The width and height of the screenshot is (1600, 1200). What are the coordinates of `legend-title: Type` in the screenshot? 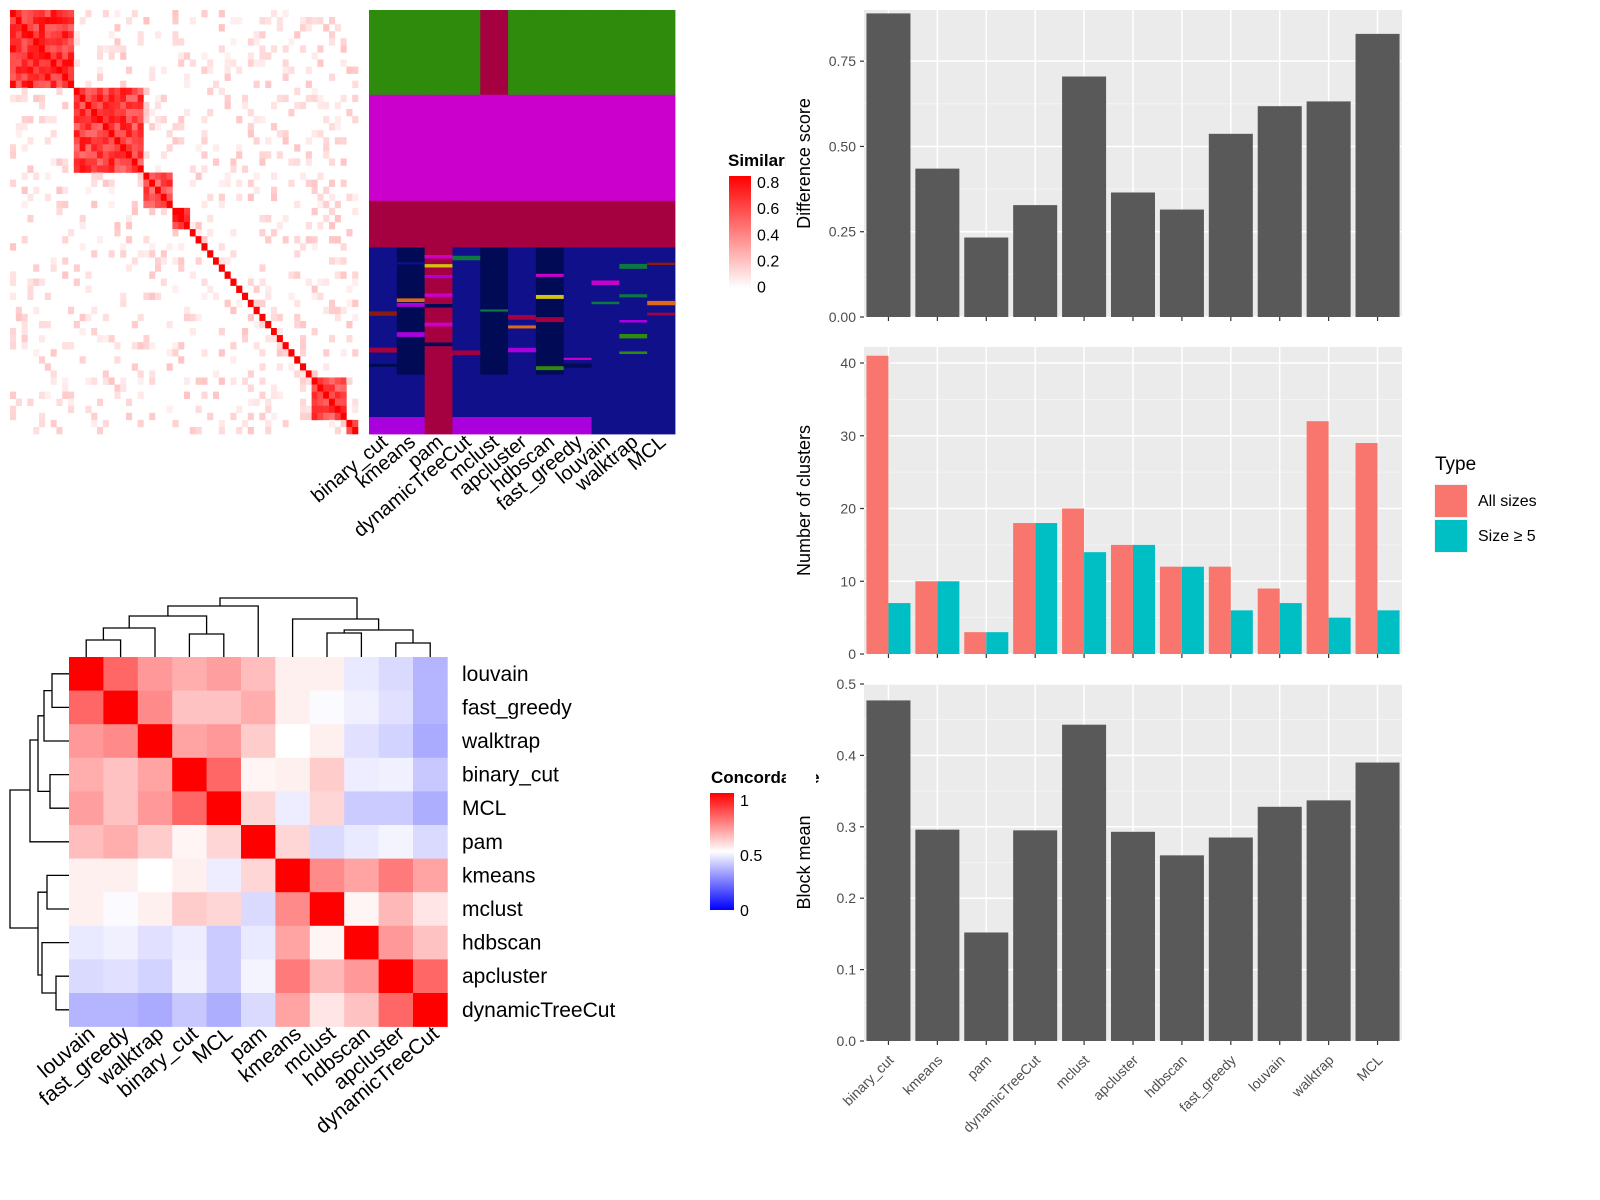 It's located at (1455, 464).